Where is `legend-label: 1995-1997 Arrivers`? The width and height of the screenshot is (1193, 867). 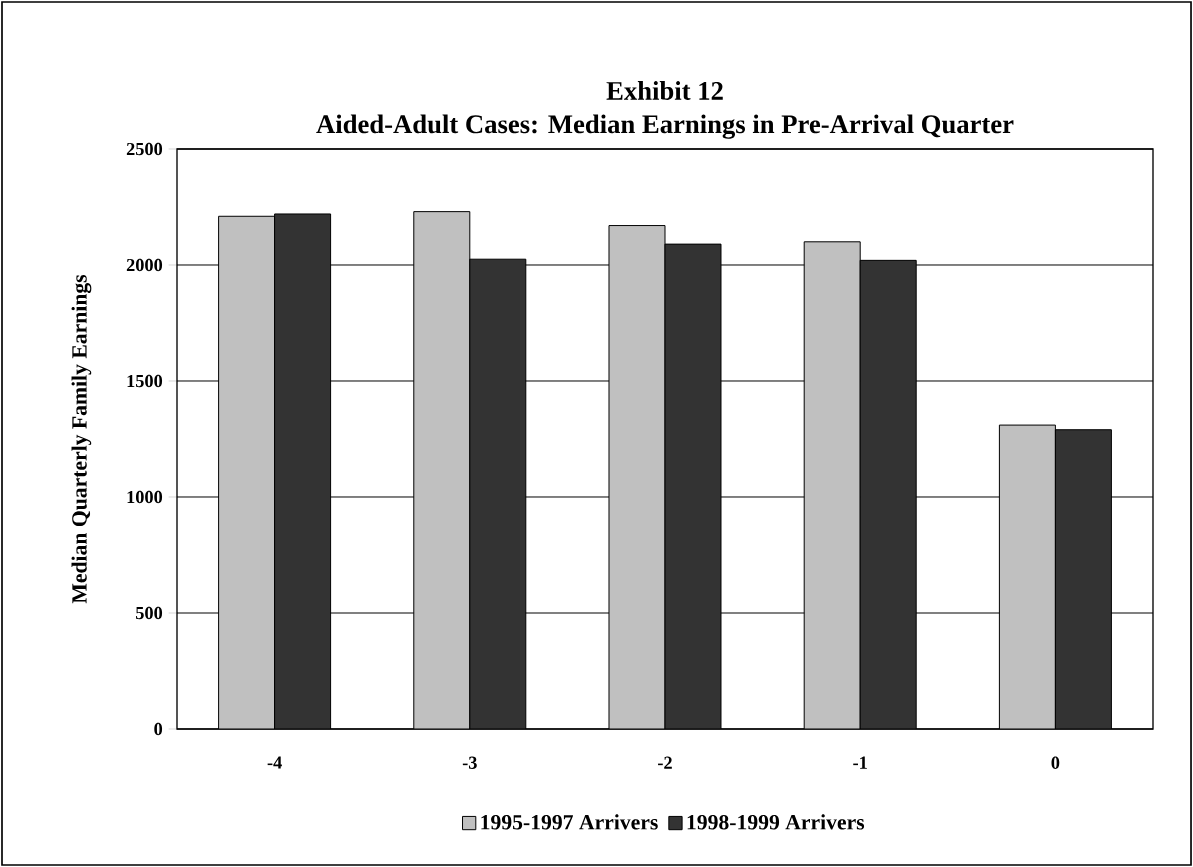
legend-label: 1995-1997 Arrivers is located at coordinates (569, 822).